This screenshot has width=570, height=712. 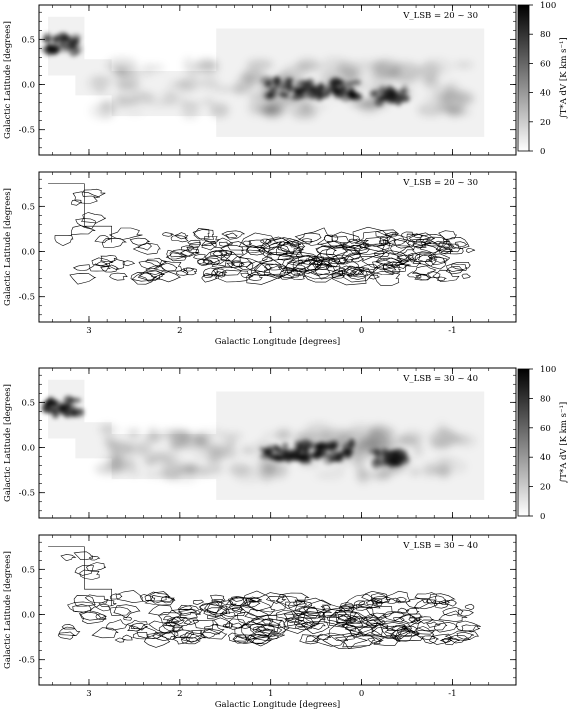 What do you see at coordinates (80, 576) in the screenshot?
I see `coverage-edge` at bounding box center [80, 576].